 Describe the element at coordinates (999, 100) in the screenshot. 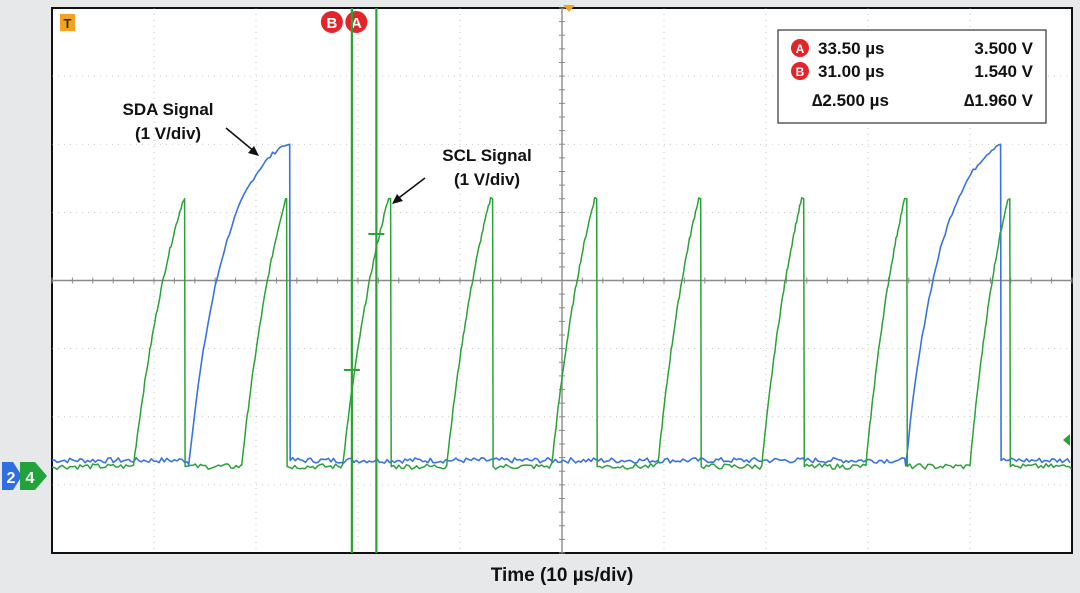

I see `readout-delta-voltage: ∆1.960 V` at that location.